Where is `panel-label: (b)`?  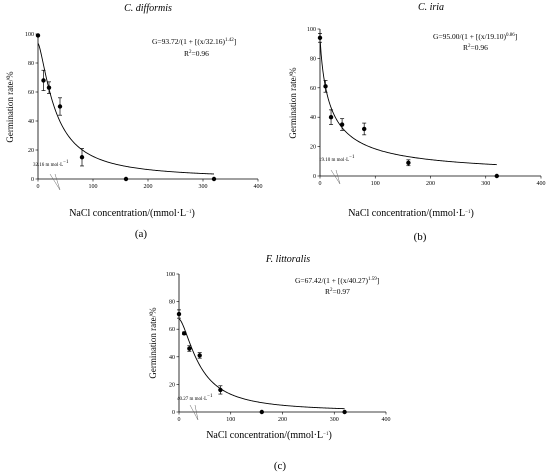
panel-label: (b) is located at coordinates (420, 237).